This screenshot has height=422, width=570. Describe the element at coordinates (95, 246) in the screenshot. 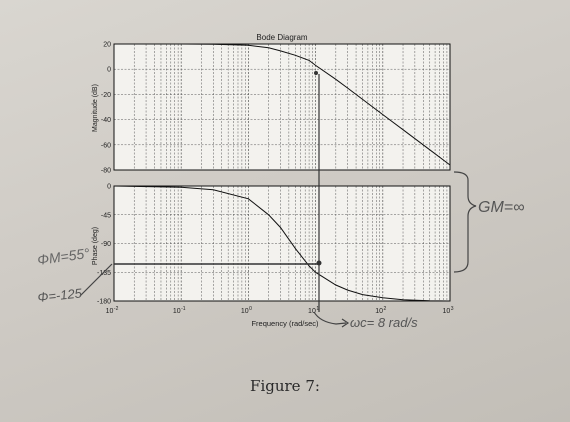

I see `phase-axis-label: Phase (deg)` at that location.